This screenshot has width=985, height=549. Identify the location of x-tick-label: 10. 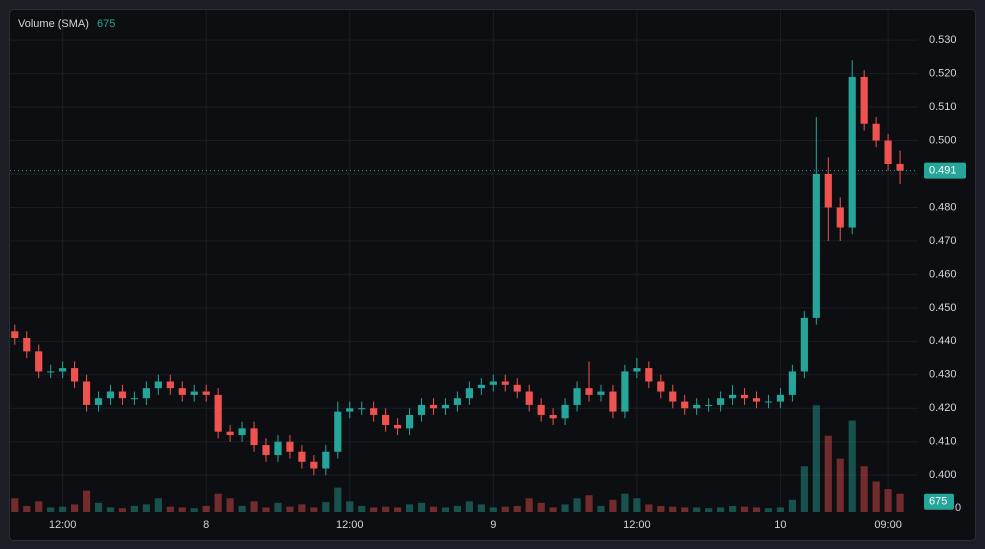
(780, 525).